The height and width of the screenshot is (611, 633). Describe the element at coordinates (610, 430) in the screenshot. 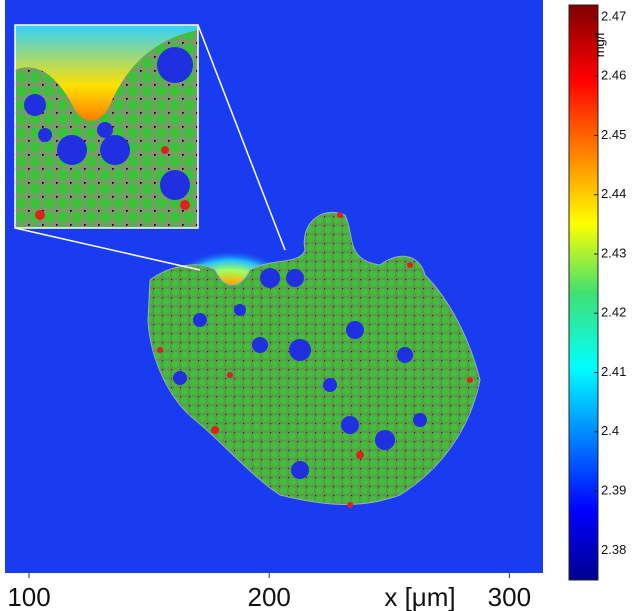

I see `colorbar-tick-label: 2.4` at that location.